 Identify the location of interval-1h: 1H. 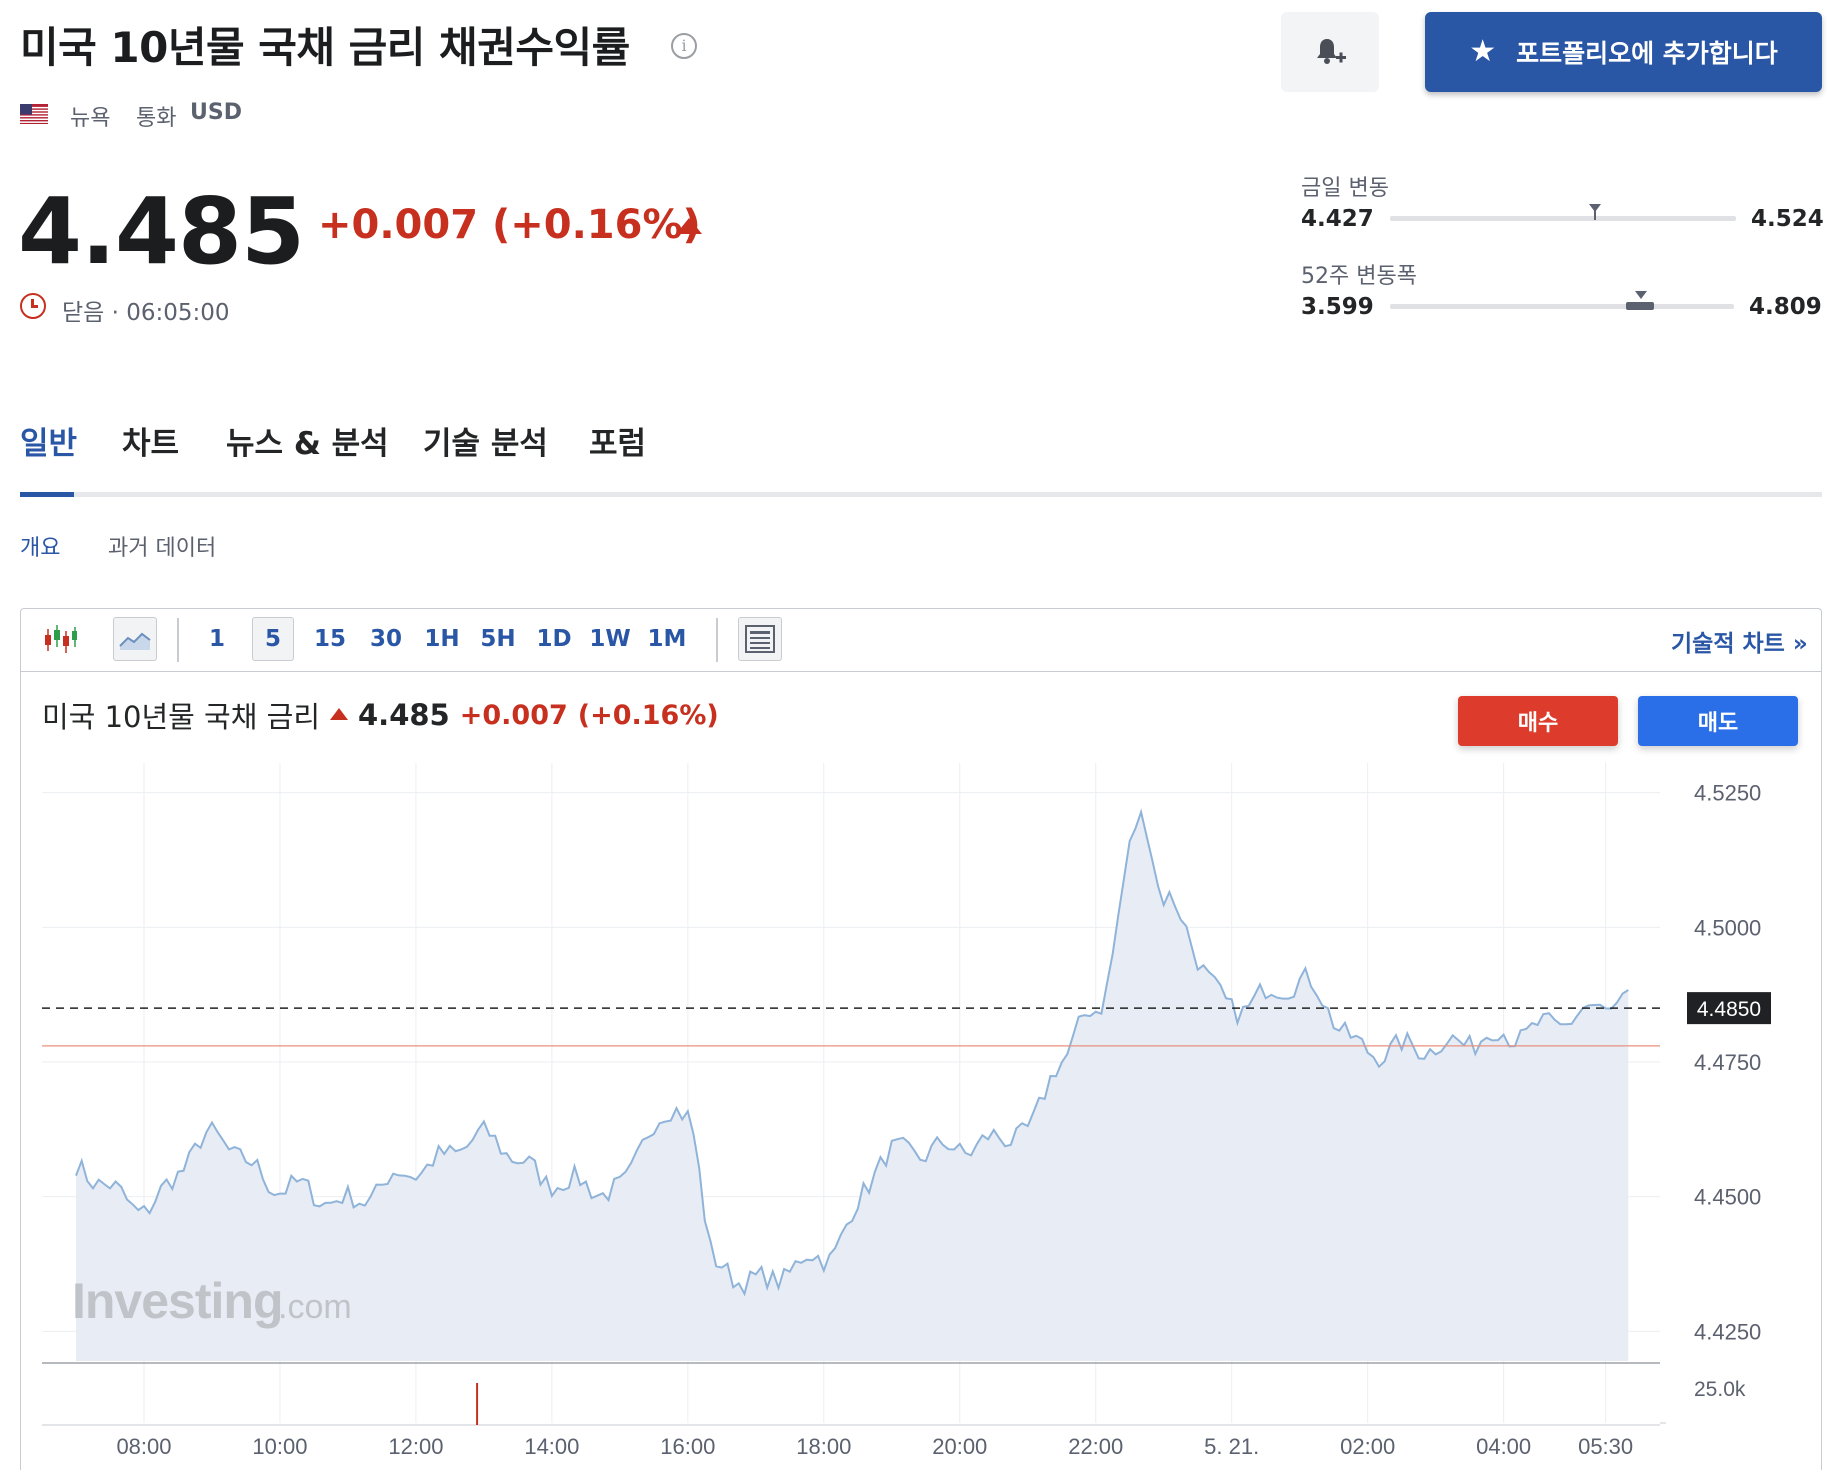
(442, 639).